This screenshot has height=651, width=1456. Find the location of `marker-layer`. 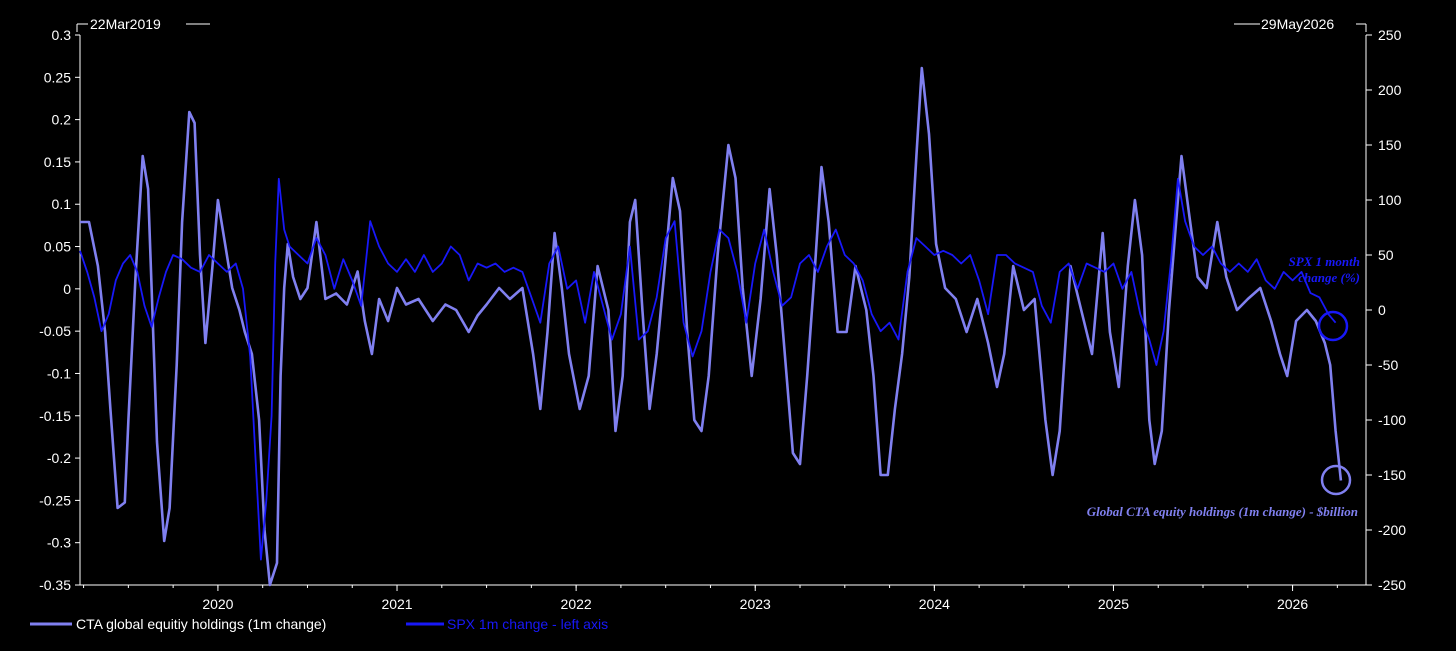

marker-layer is located at coordinates (1334, 403).